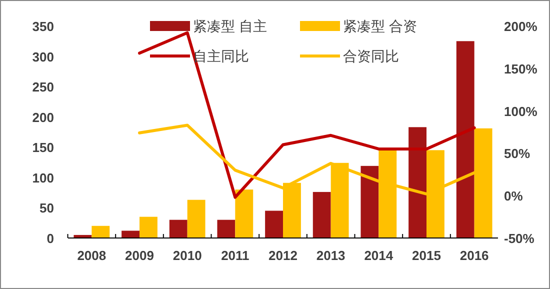 The width and height of the screenshot is (550, 289). What do you see at coordinates (91, 255) in the screenshot?
I see `x-tick-label: 2008` at bounding box center [91, 255].